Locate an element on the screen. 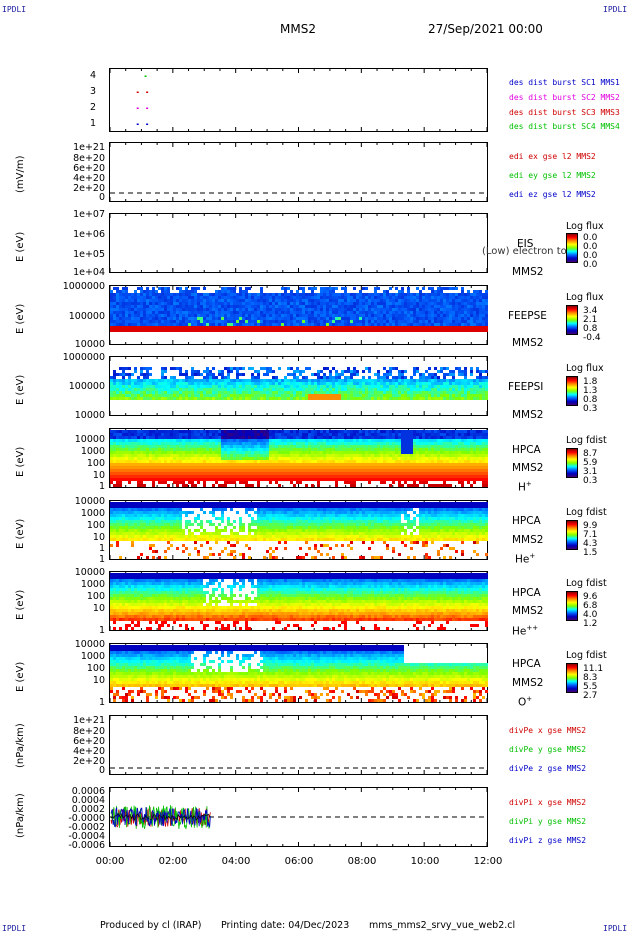 Image resolution: width=630 pixels, height=934 pixels. colorbar-title-feepse: Log flux is located at coordinates (585, 297).